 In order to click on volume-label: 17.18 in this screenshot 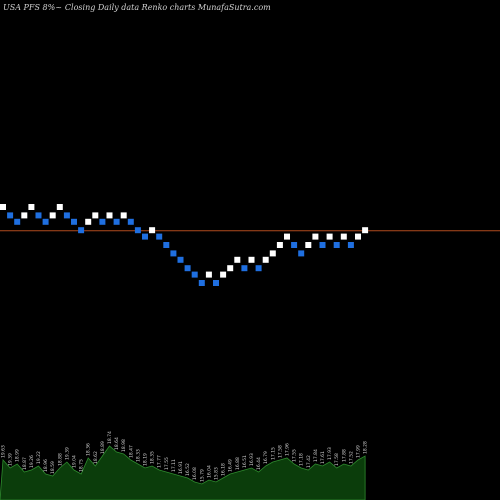, I will do `click(302, 459)`.